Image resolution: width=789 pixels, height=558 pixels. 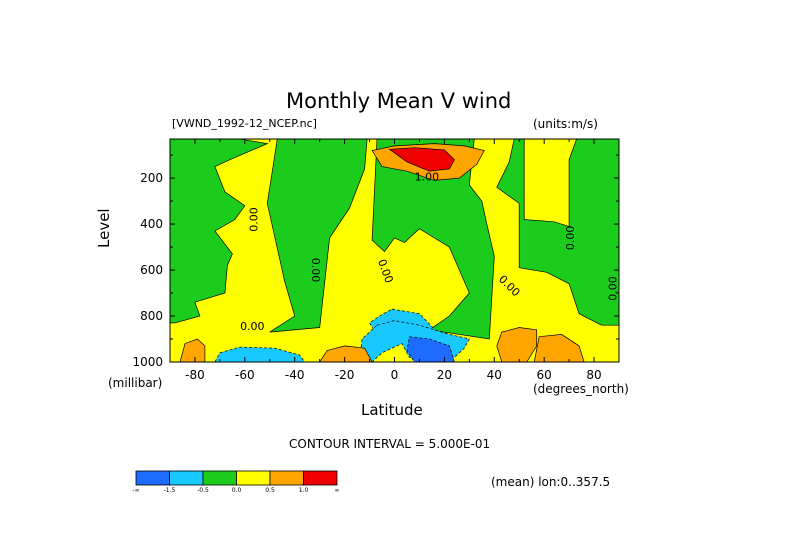 I want to click on y-tick-label: 600, so click(x=151, y=270).